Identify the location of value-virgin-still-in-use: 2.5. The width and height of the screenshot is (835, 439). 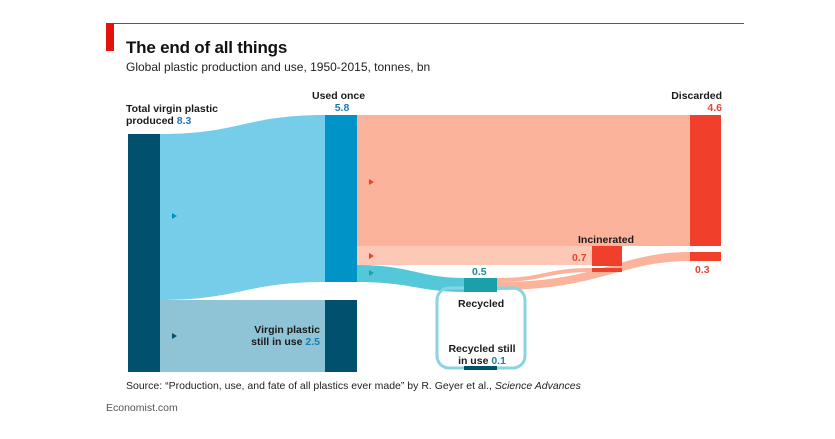
(312, 342).